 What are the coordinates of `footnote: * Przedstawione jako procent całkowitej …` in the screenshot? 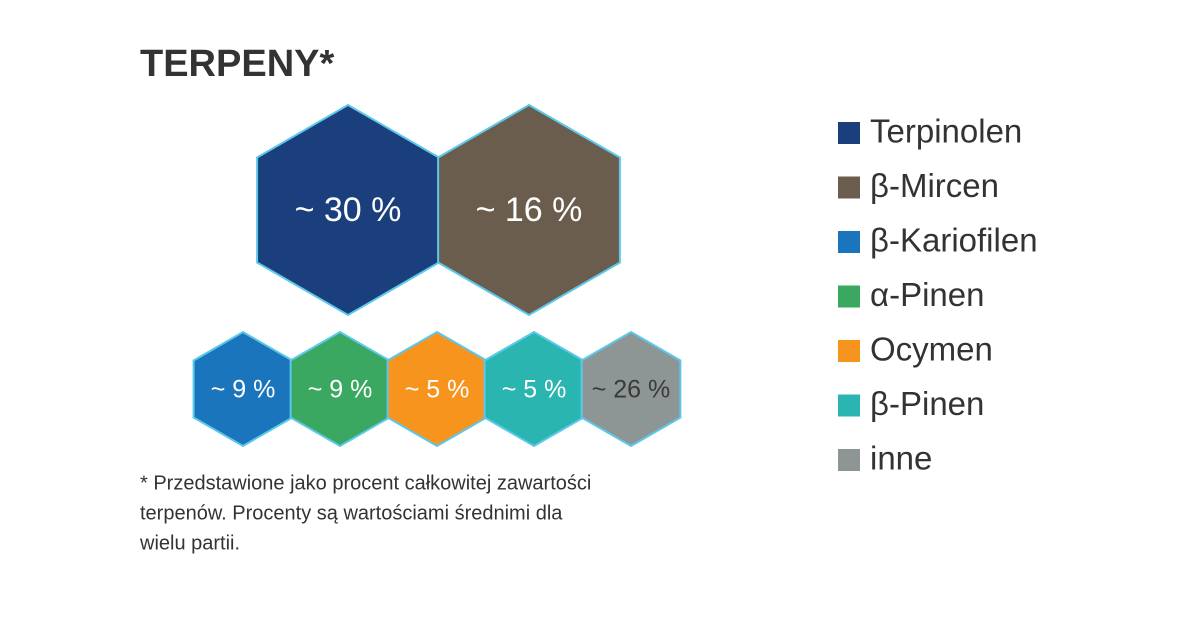 It's located at (365, 483).